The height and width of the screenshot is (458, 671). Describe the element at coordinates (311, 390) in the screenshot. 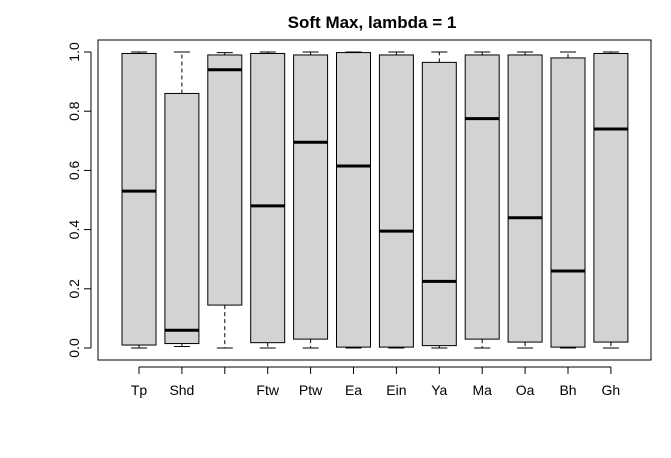

I see `x-tick-label: Ptw` at that location.